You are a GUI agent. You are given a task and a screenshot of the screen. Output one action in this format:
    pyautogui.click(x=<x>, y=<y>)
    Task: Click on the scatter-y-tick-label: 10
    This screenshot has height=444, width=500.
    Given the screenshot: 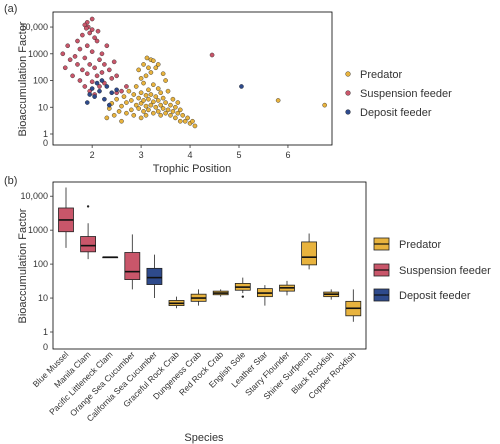 What is the action you would take?
    pyautogui.click(x=43, y=107)
    